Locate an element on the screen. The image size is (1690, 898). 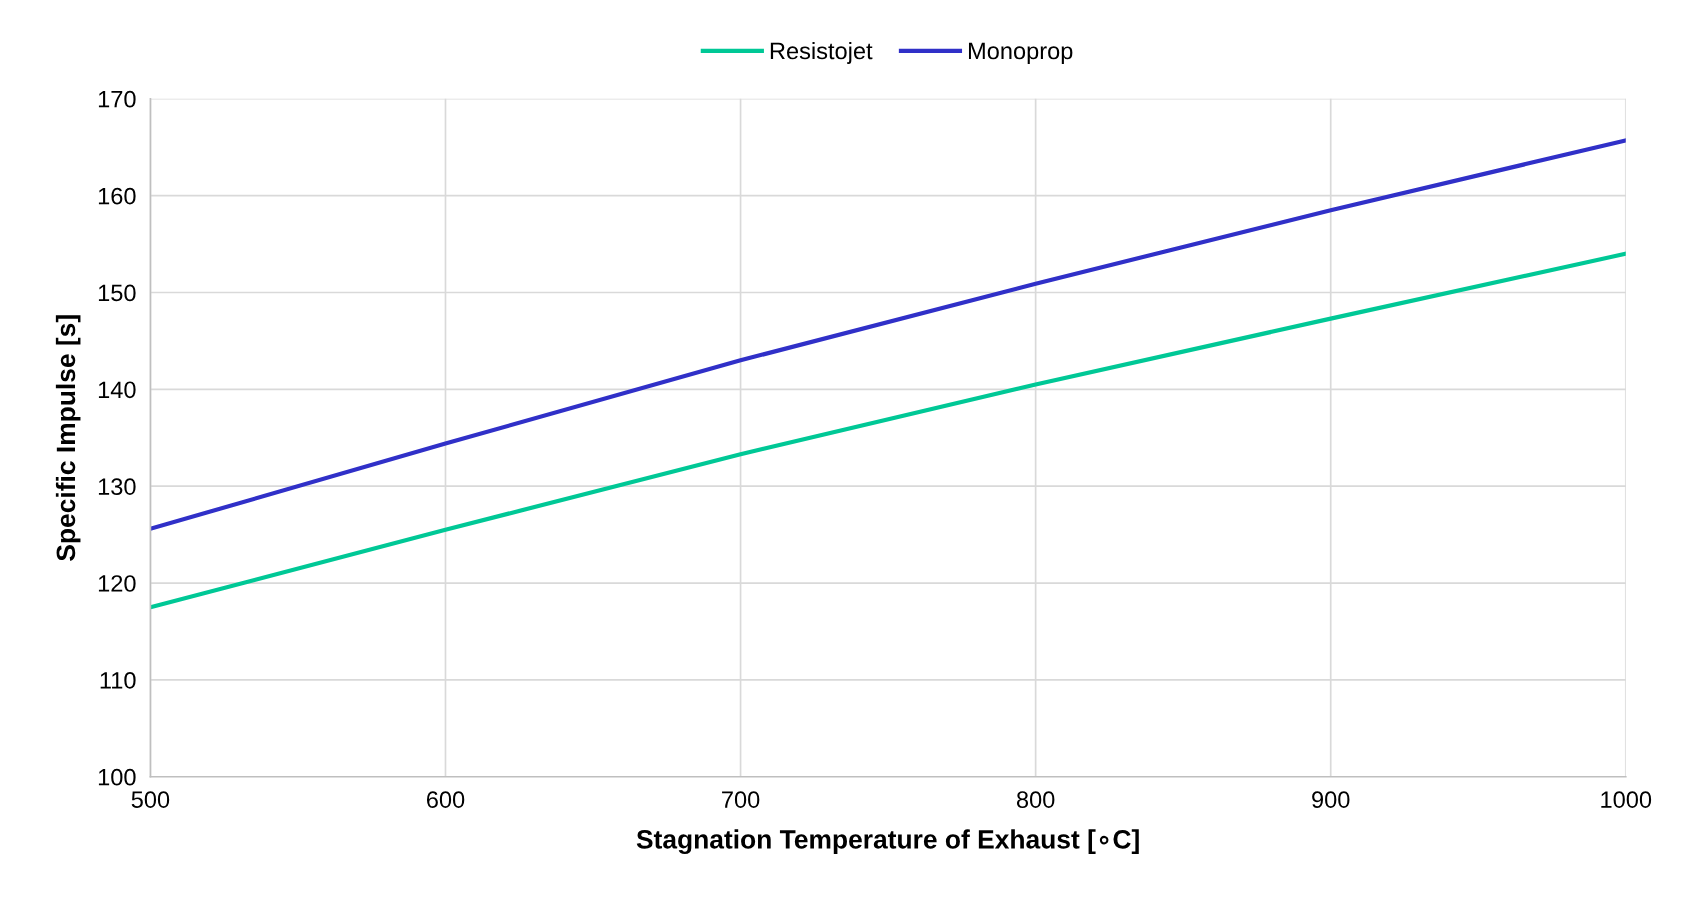
y-axis-title: Specific Impulse [s] is located at coordinates (68, 438).